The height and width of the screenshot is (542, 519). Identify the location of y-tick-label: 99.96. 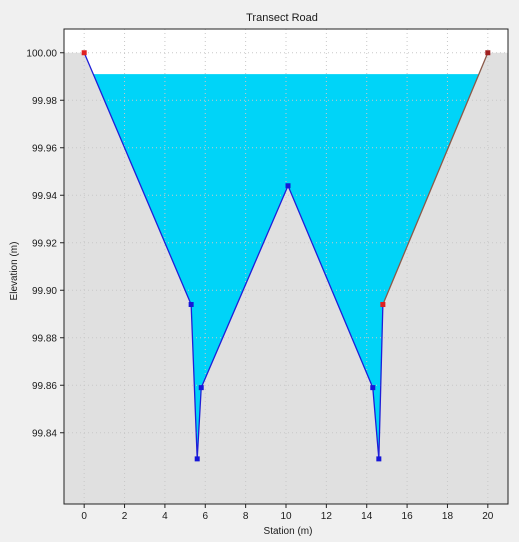
(44, 148).